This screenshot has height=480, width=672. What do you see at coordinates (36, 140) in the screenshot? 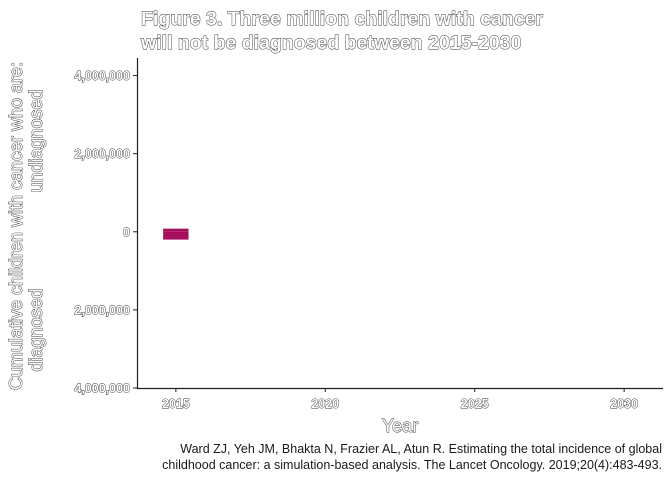
I see `y-axis-label-line-2: undiagnosed` at bounding box center [36, 140].